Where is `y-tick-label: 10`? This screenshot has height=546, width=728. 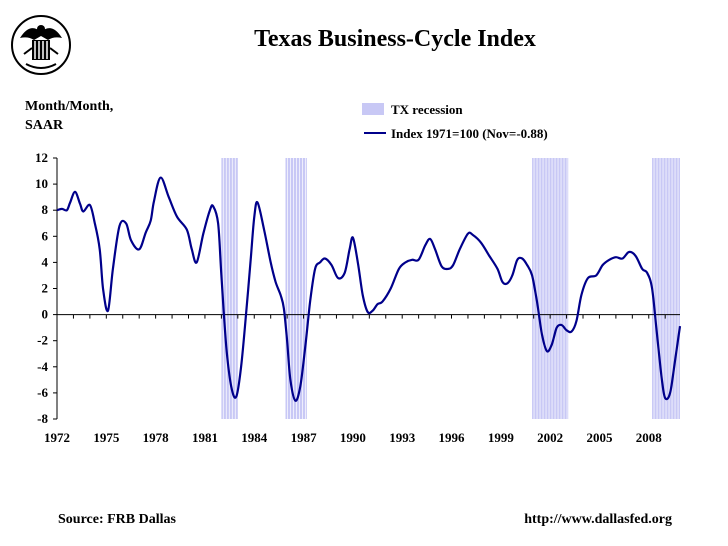
y-tick-label: 10 is located at coordinates (41, 183).